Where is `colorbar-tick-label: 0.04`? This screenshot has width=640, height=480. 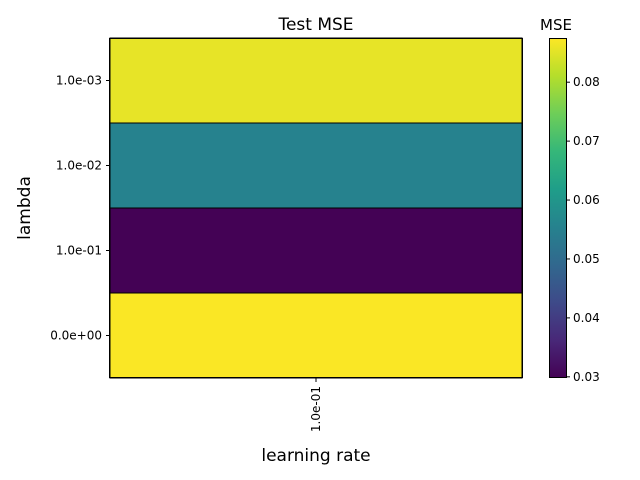 colorbar-tick-label: 0.04 is located at coordinates (586, 318).